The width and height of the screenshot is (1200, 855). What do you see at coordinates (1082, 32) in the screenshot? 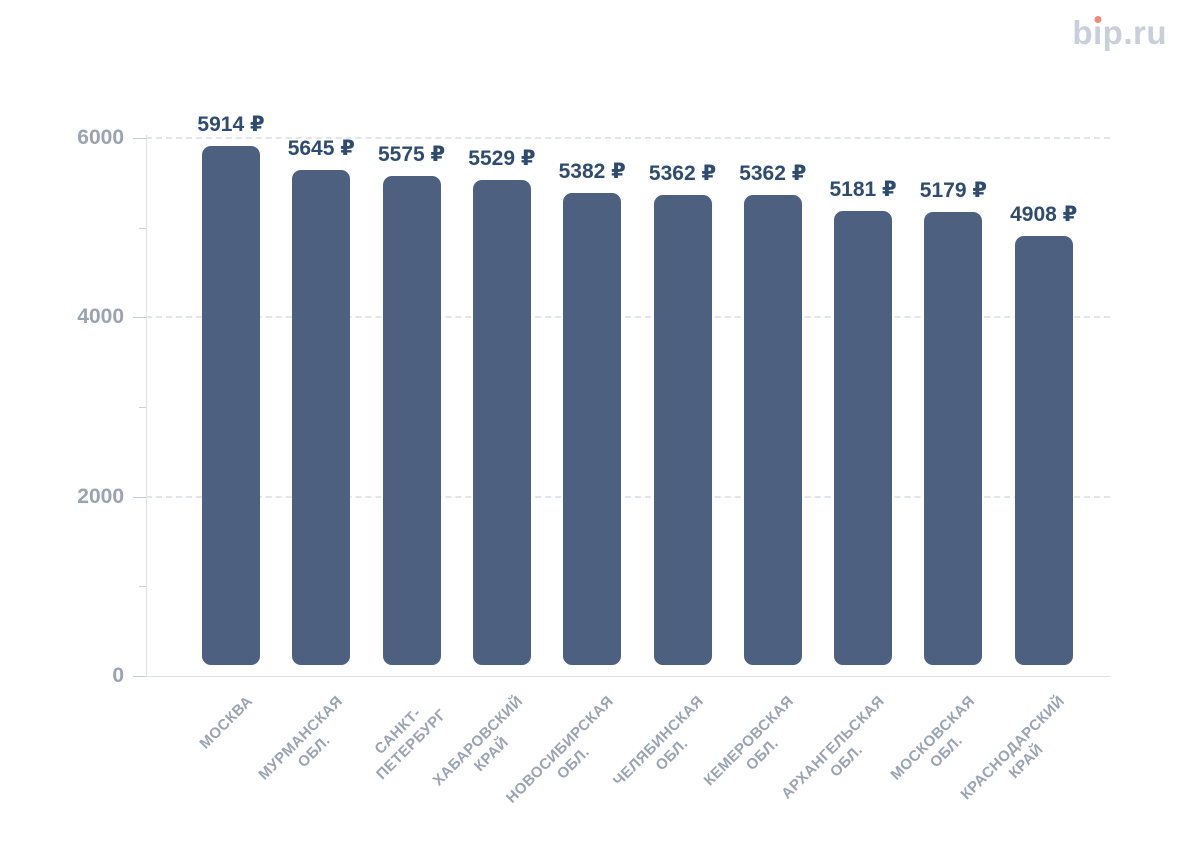
I see `logo-letter-b: b` at bounding box center [1082, 32].